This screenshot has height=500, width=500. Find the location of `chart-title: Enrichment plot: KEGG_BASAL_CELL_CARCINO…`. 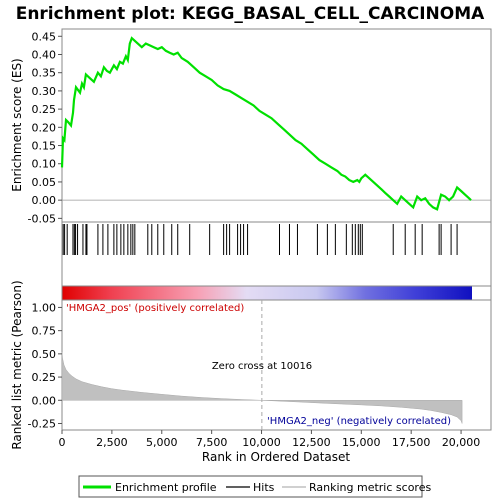

chart-title: Enrichment plot: KEGG_BASAL_CELL_CARCINO… is located at coordinates (250, 14).